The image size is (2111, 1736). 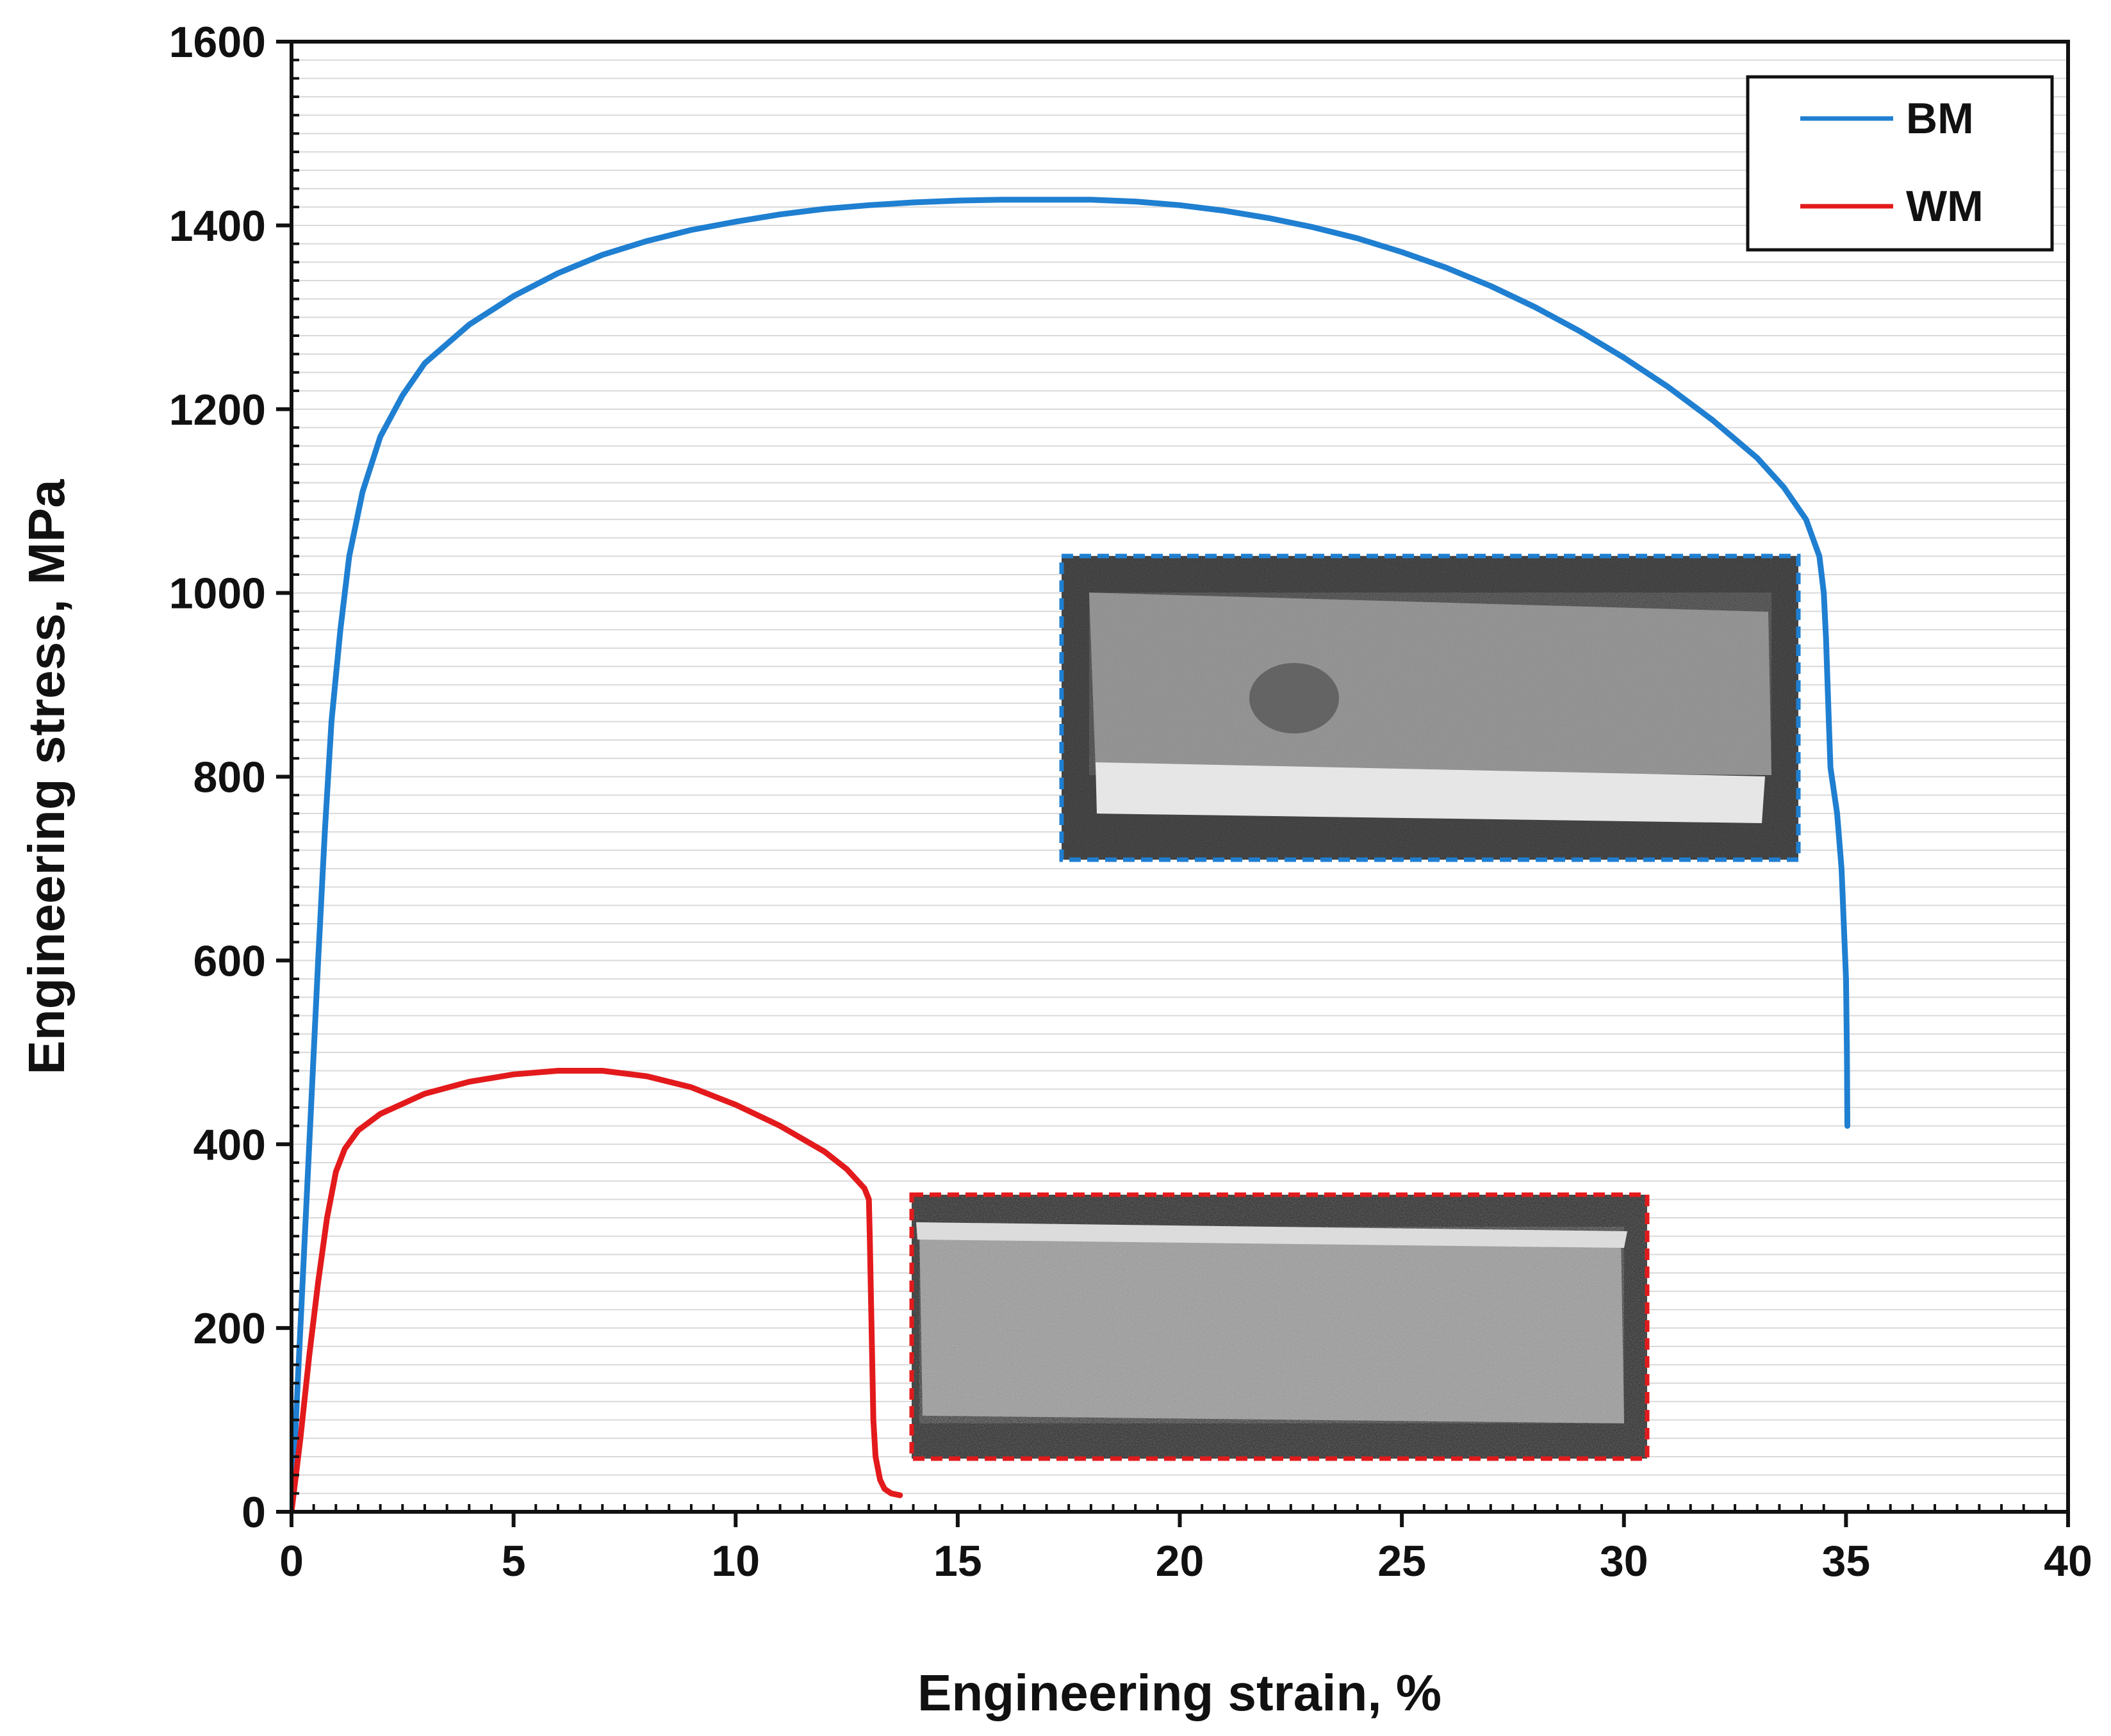 I want to click on series-line-wm, so click(x=597, y=1290).